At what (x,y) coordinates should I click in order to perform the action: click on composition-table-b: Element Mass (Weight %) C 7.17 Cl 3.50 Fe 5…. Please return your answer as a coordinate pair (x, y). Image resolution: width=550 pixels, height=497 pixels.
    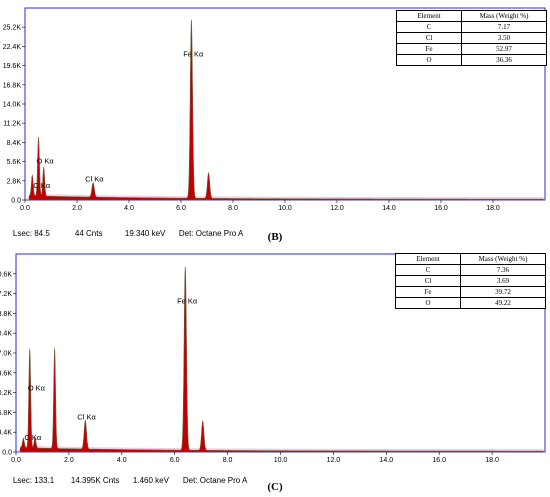
    Looking at the image, I should click on (471, 38).